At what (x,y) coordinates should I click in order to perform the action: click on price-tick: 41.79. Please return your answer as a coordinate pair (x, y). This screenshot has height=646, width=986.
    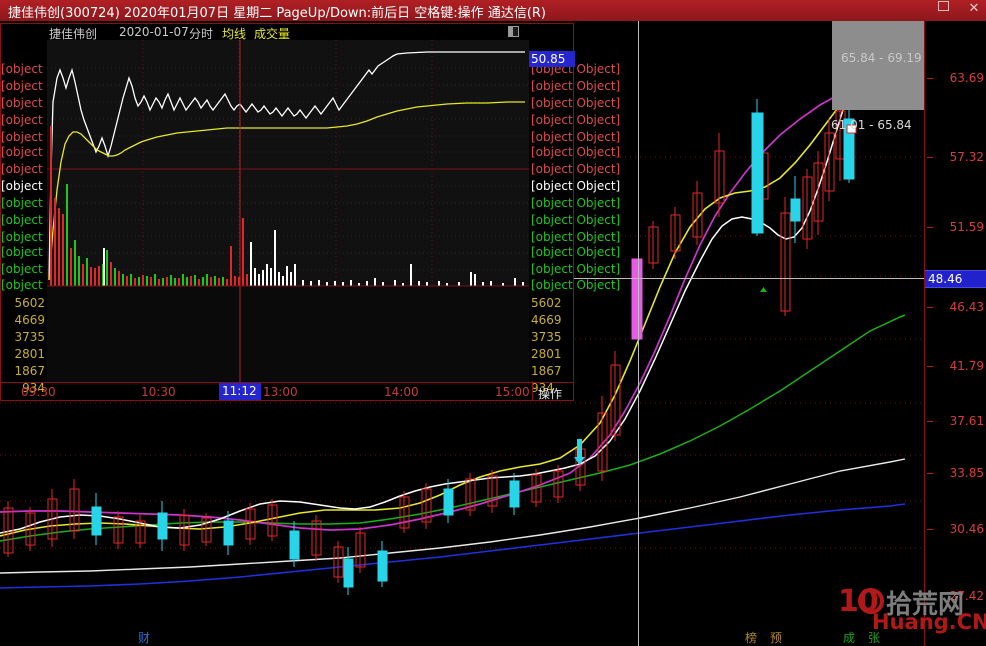
    Looking at the image, I should click on (966, 366).